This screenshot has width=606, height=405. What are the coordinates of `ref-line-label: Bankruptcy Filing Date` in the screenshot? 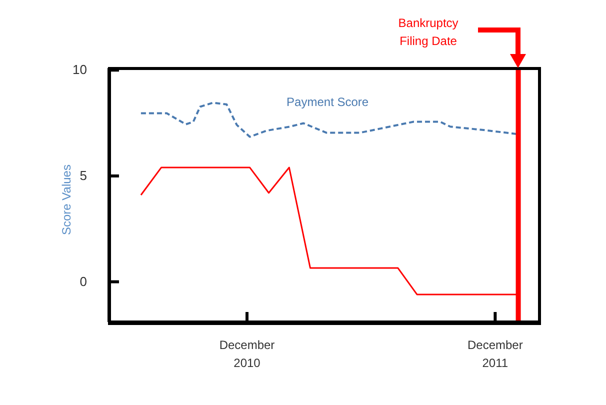 It's located at (428, 32).